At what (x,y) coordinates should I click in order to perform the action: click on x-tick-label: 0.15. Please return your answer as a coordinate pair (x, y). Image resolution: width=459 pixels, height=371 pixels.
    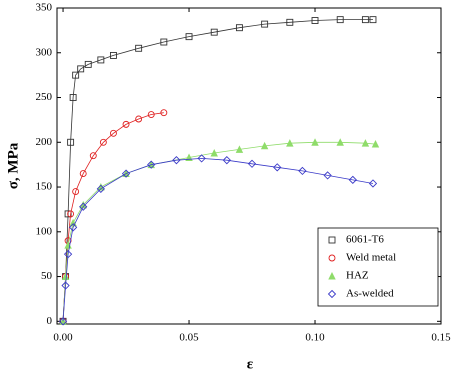
    Looking at the image, I should click on (441, 338).